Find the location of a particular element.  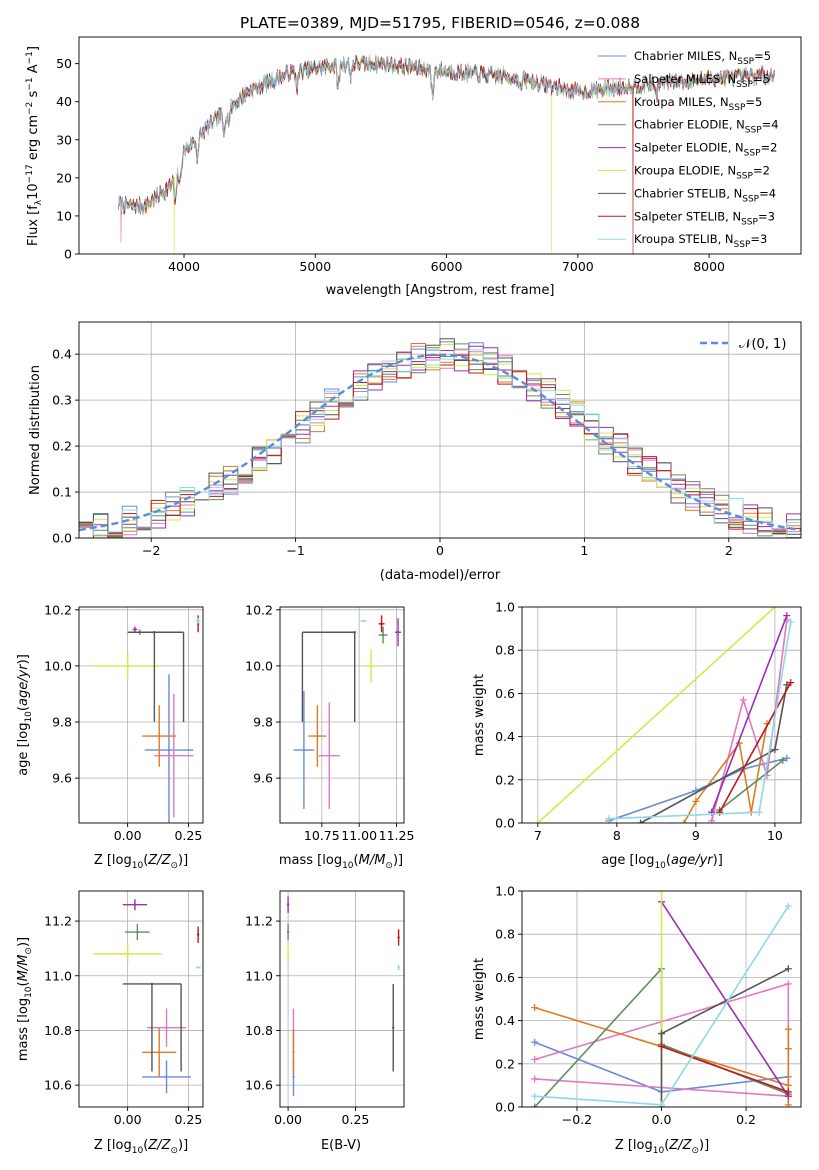

x-tick-label: 8 is located at coordinates (617, 835).